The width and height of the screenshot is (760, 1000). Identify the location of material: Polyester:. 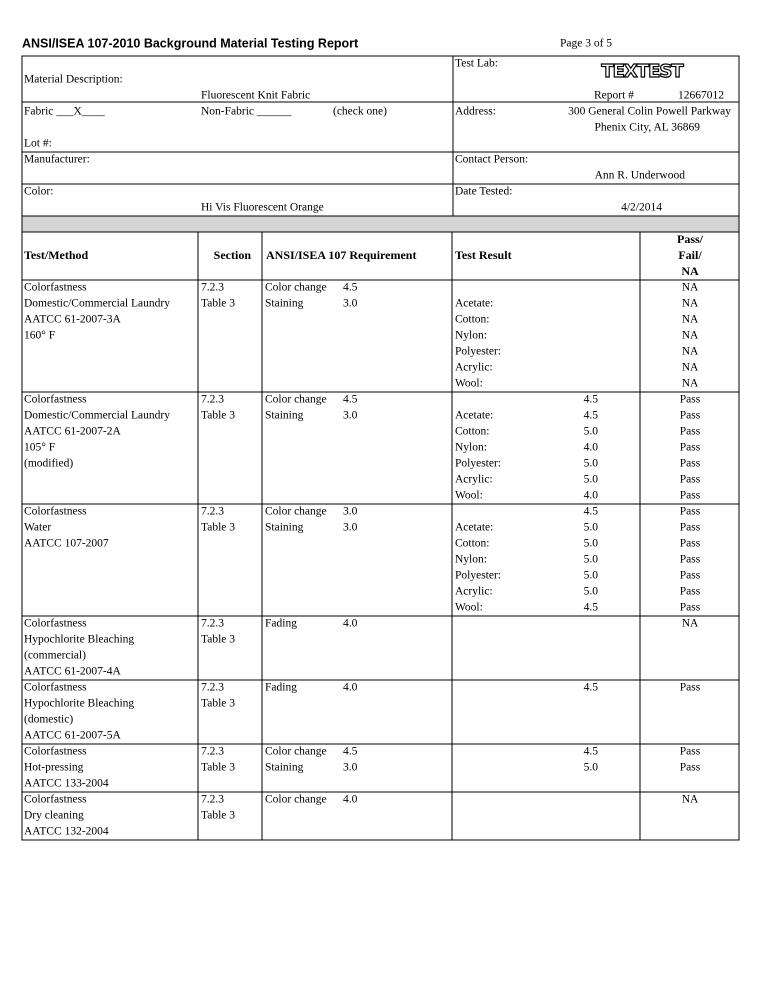
(478, 464).